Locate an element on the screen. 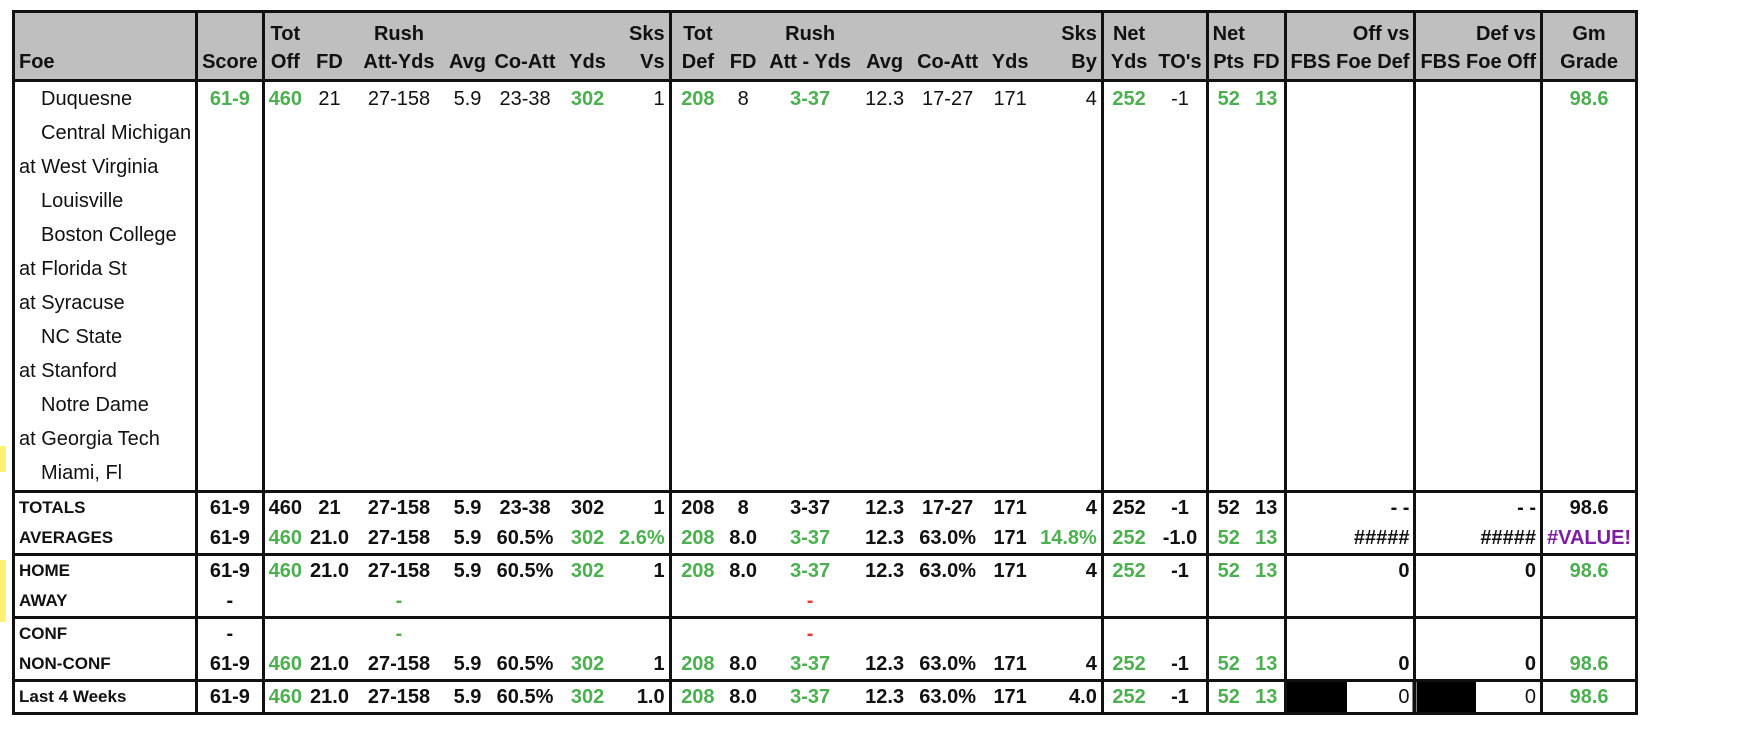 This screenshot has width=1740, height=734. summary-stat-cell: -1.0 is located at coordinates (1181, 539).